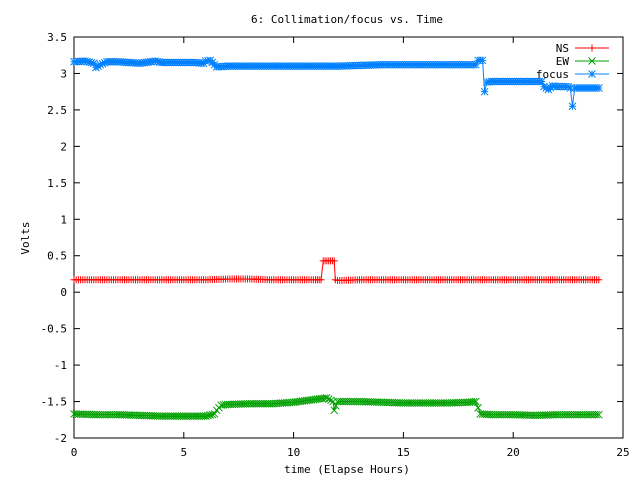 The image size is (640, 480). Describe the element at coordinates (336, 83) in the screenshot. I see `series-focus` at that location.